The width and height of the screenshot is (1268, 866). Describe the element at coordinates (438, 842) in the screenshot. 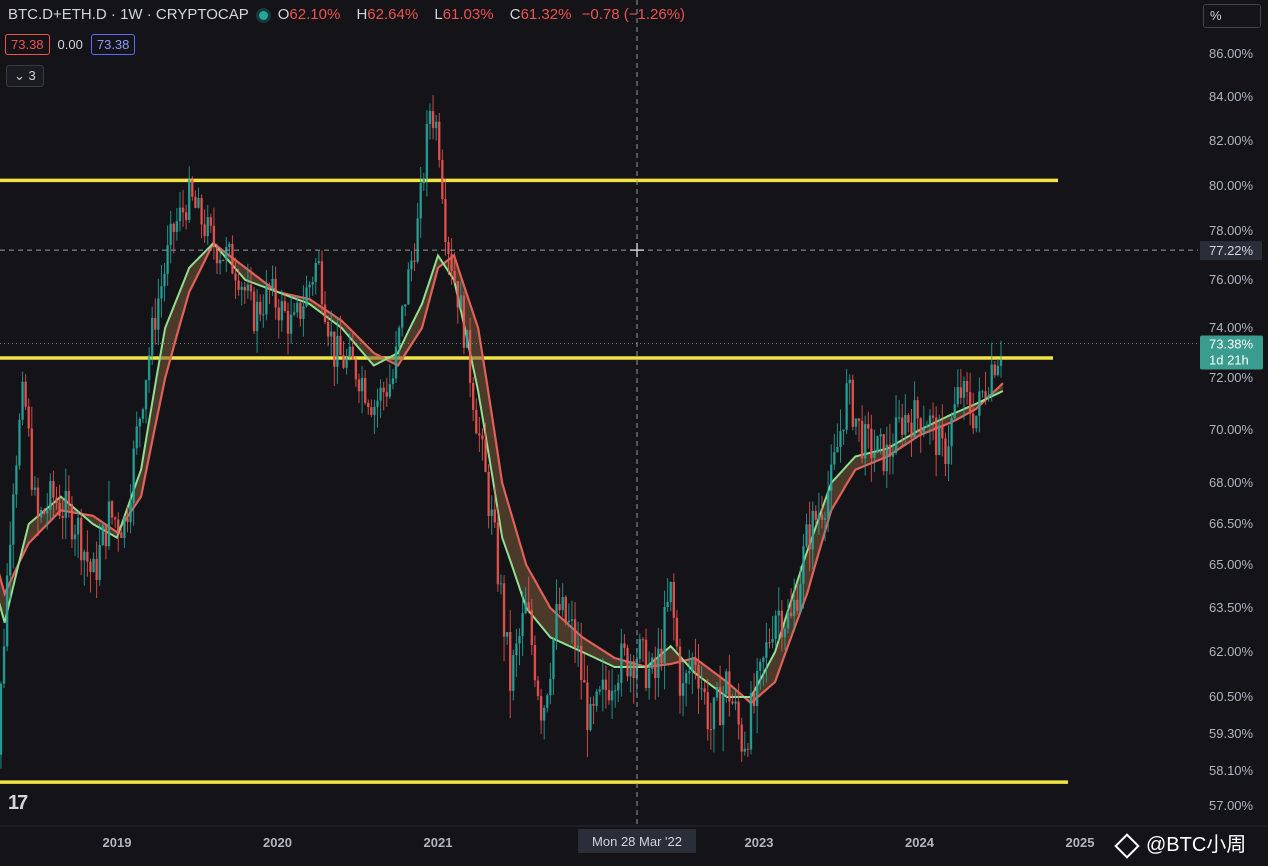

I see `x-tick-label: 2021` at that location.